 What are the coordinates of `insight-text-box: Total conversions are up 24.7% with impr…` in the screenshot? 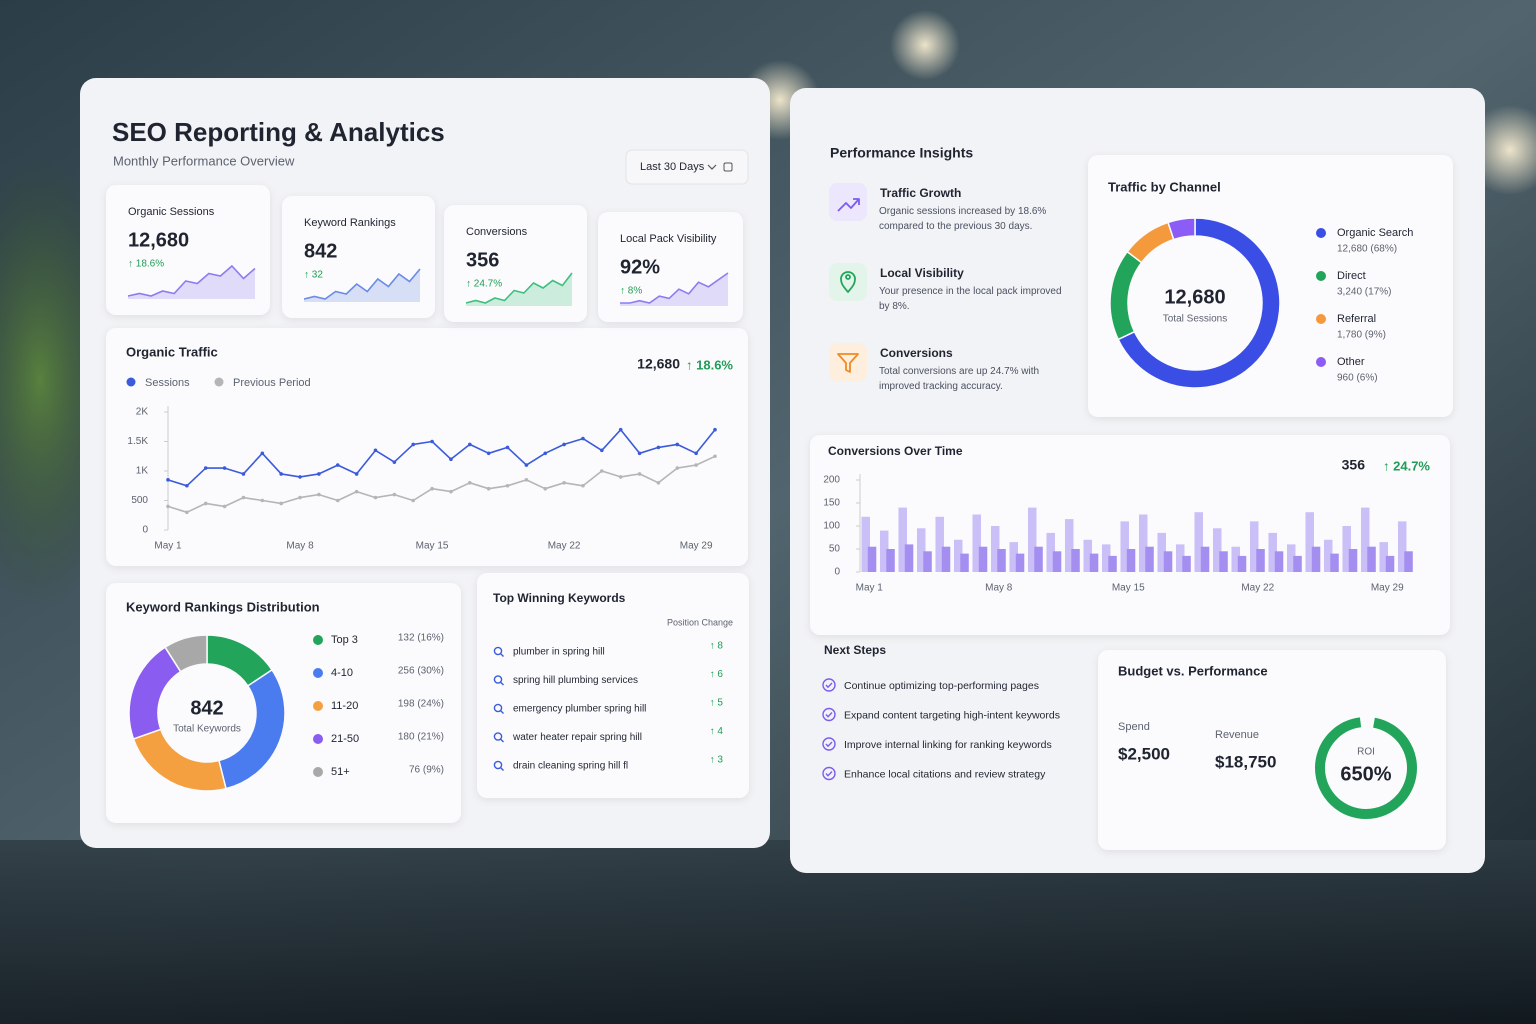 It's located at (959, 379).